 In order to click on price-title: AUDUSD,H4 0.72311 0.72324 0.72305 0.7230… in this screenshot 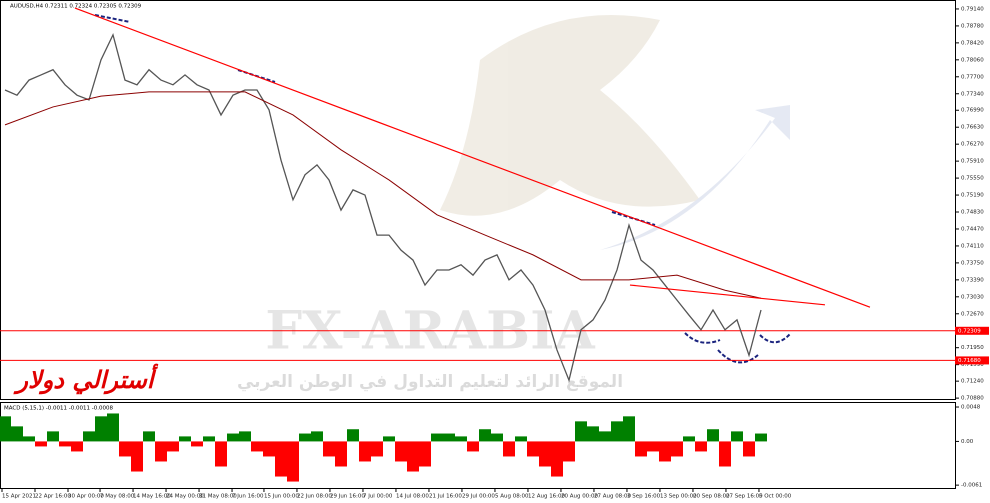, I will do `click(76, 7)`.